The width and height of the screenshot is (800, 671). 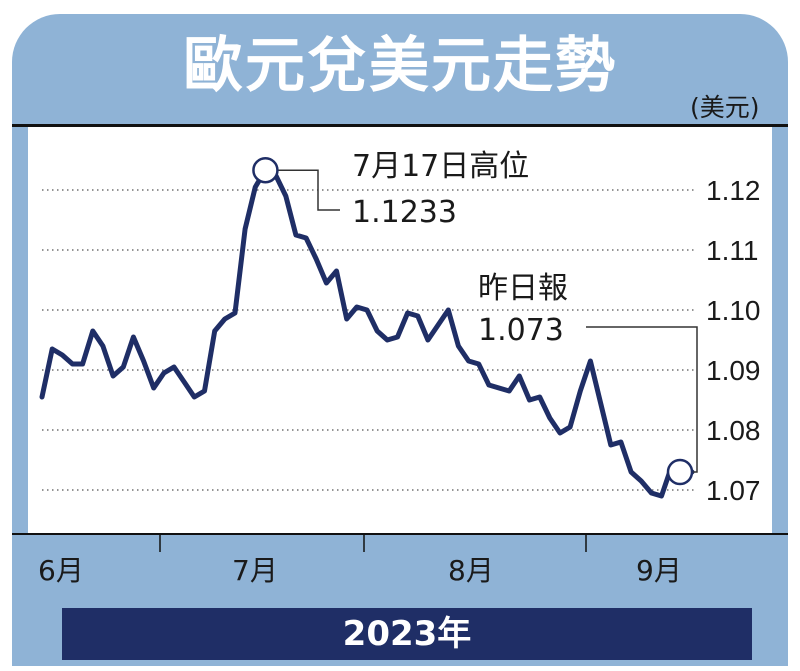 What do you see at coordinates (732, 250) in the screenshot?
I see `y-tick-label: 1.11` at bounding box center [732, 250].